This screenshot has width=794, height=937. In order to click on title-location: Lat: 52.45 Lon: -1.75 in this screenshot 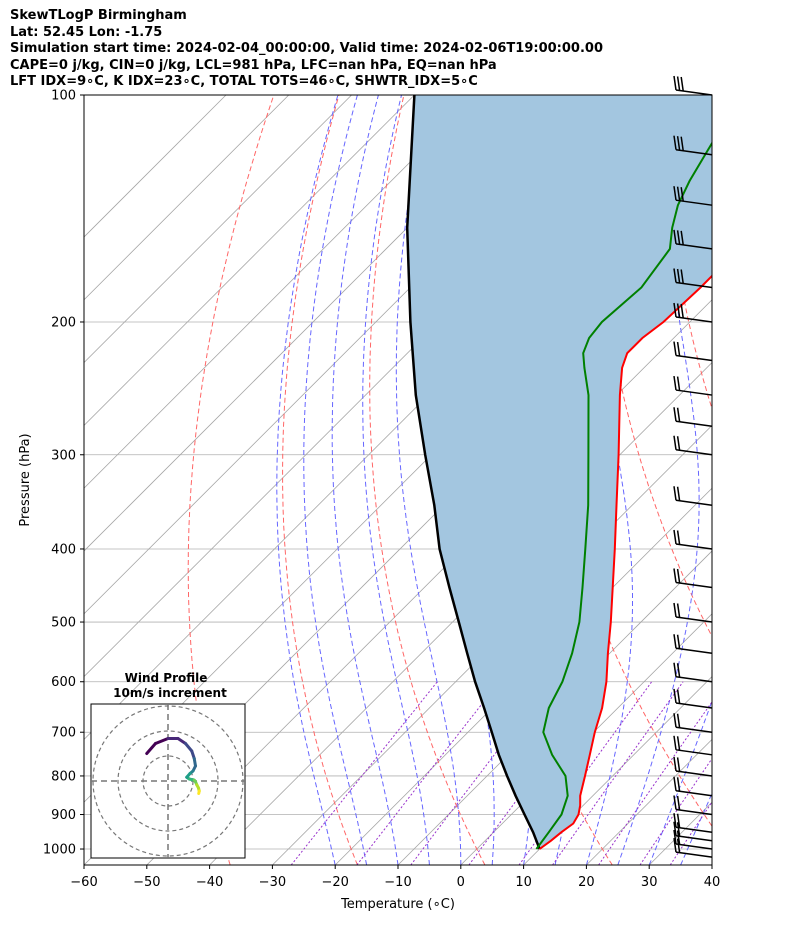, I will do `click(86, 32)`.